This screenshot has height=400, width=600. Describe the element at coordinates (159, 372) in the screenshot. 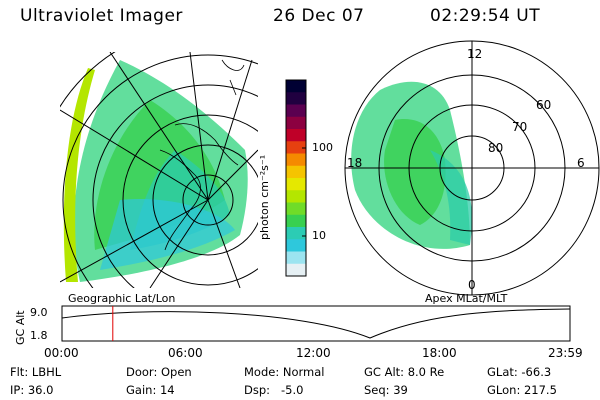

I see `door-info: Door: Open` at that location.